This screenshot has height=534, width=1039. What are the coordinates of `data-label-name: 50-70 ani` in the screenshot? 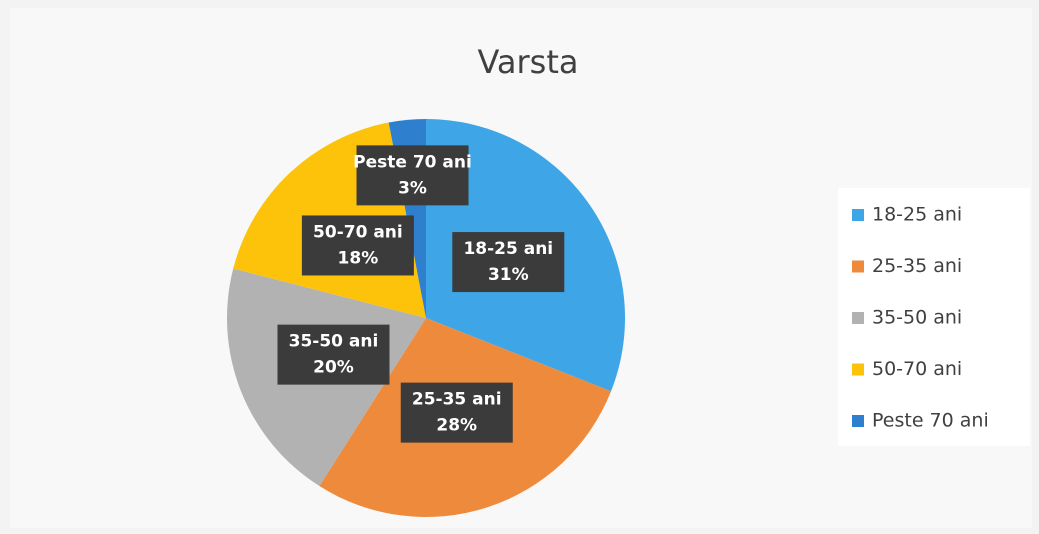 It's located at (358, 232).